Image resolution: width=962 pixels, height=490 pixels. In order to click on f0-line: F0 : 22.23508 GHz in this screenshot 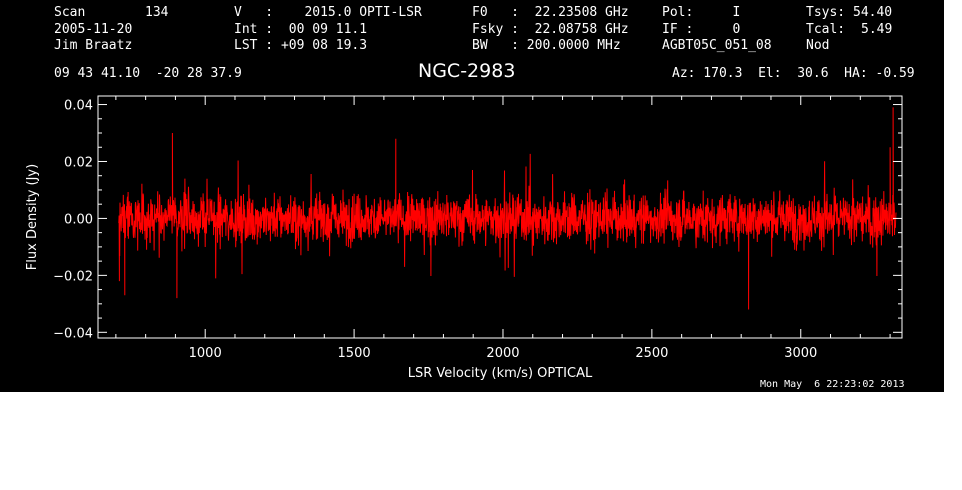, I will do `click(550, 12)`.